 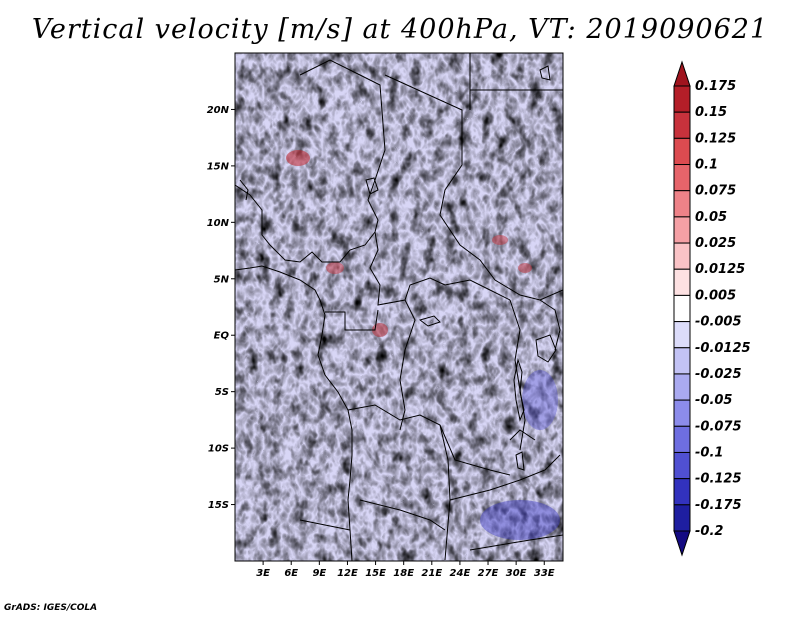 I want to click on colorbar-label: -0.05, so click(x=713, y=400).